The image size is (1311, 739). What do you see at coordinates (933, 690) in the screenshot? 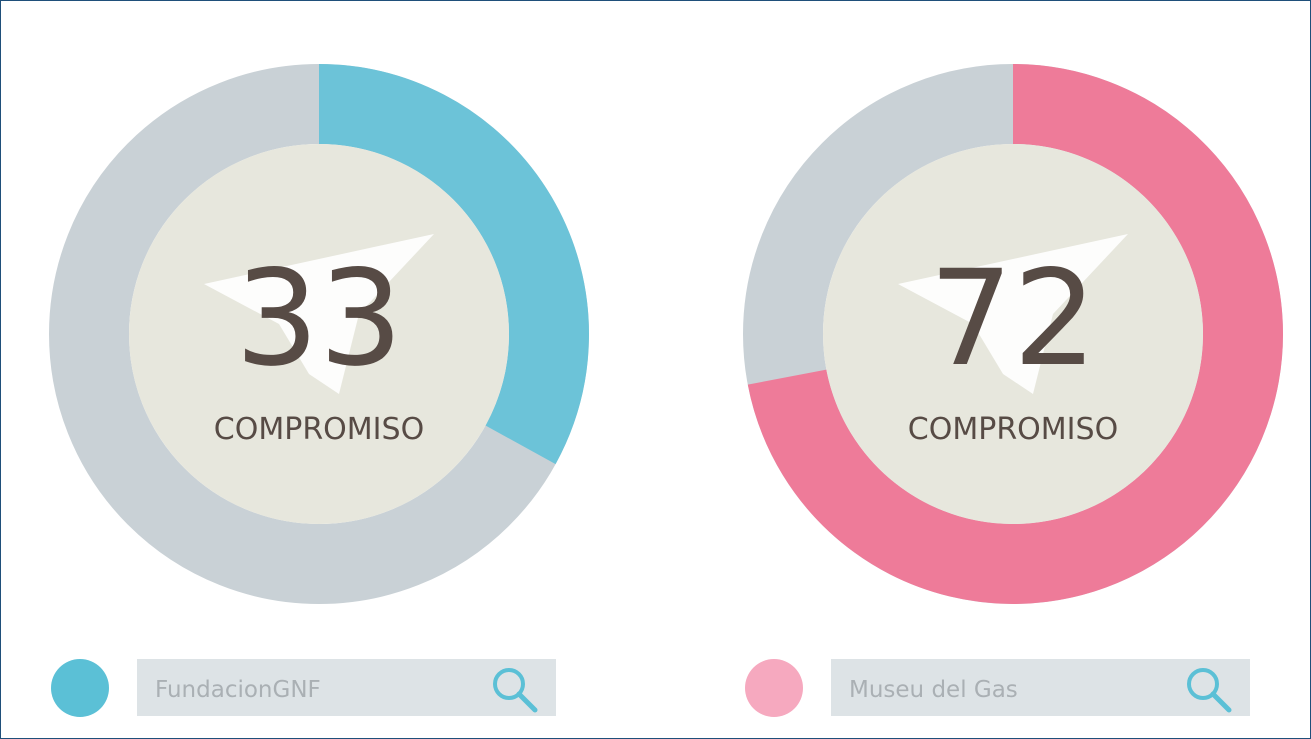
I see `search-text: Museu del Gas` at bounding box center [933, 690].